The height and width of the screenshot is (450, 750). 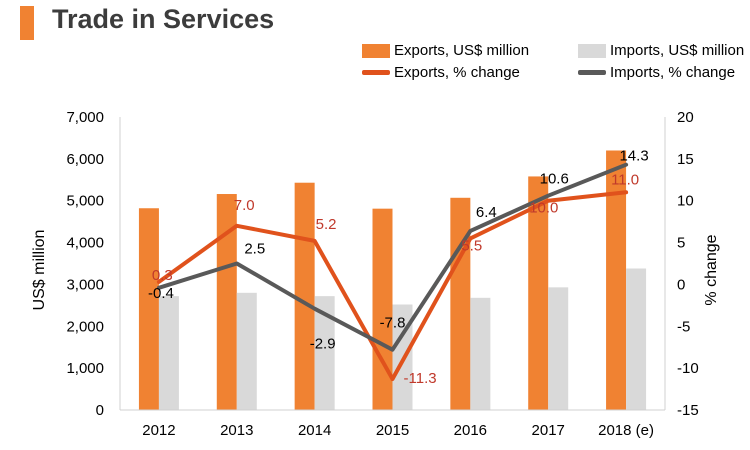 I want to click on x-tick-label: 2013, so click(x=236, y=430).